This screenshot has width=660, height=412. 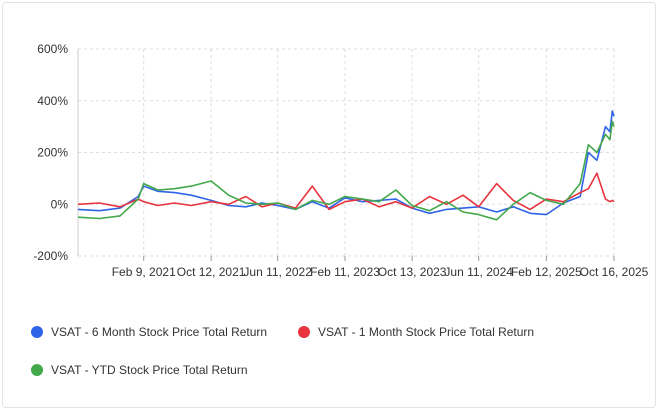 What do you see at coordinates (60, 204) in the screenshot?
I see `y-tick-label: 0%` at bounding box center [60, 204].